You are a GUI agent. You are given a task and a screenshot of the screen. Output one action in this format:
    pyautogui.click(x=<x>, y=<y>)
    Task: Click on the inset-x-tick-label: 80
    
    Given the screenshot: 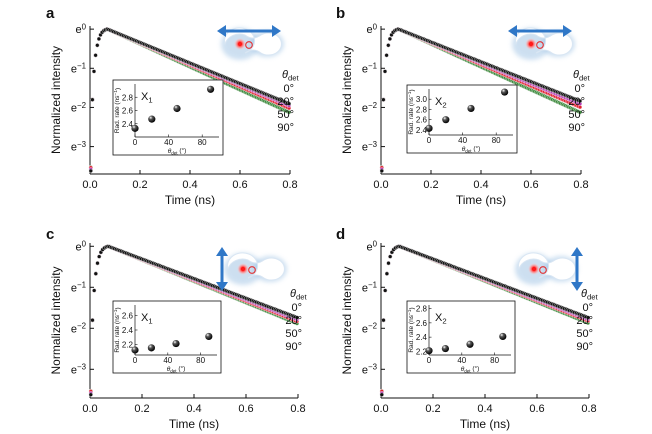 What is the action you would take?
    pyautogui.click(x=496, y=140)
    